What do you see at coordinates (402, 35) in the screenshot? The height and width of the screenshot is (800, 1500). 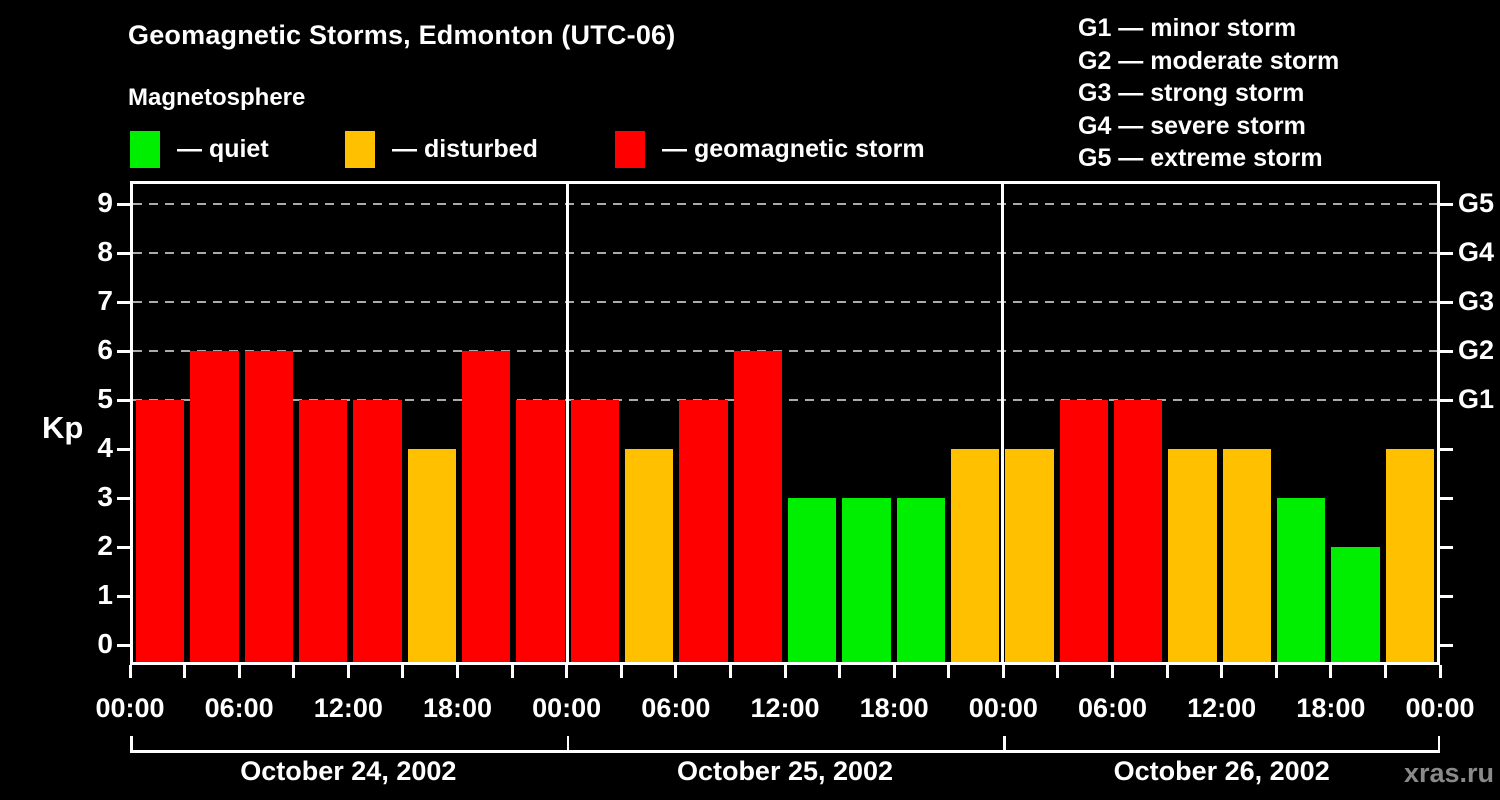 I see `page-title: Geomagnetic Storms, Edmonton (UTC-06)` at bounding box center [402, 35].